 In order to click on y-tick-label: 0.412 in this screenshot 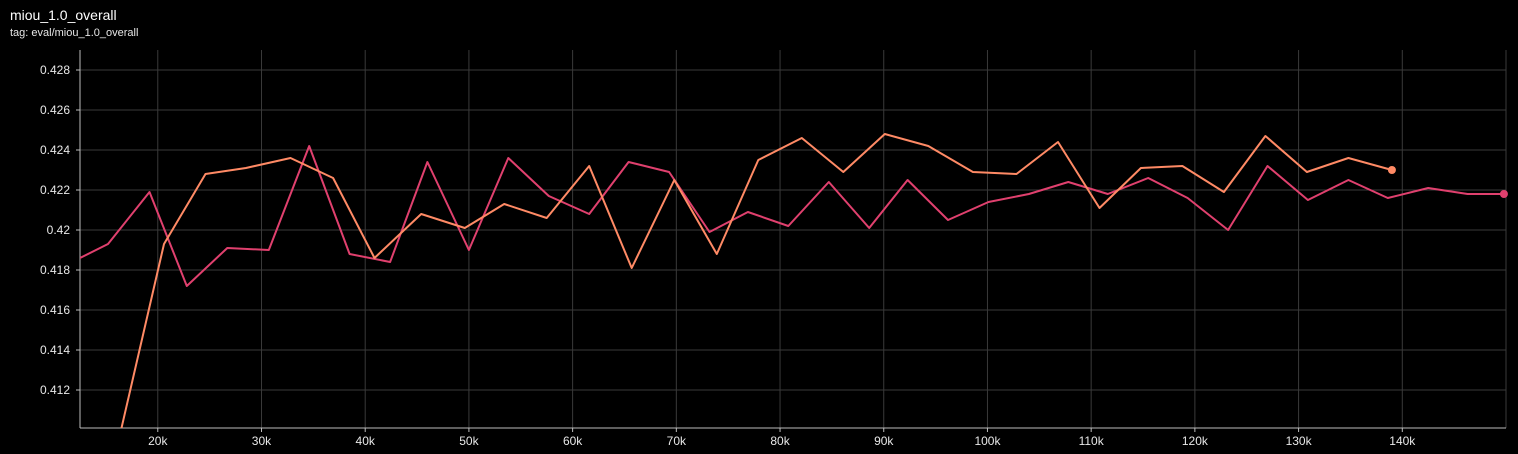, I will do `click(55, 390)`.